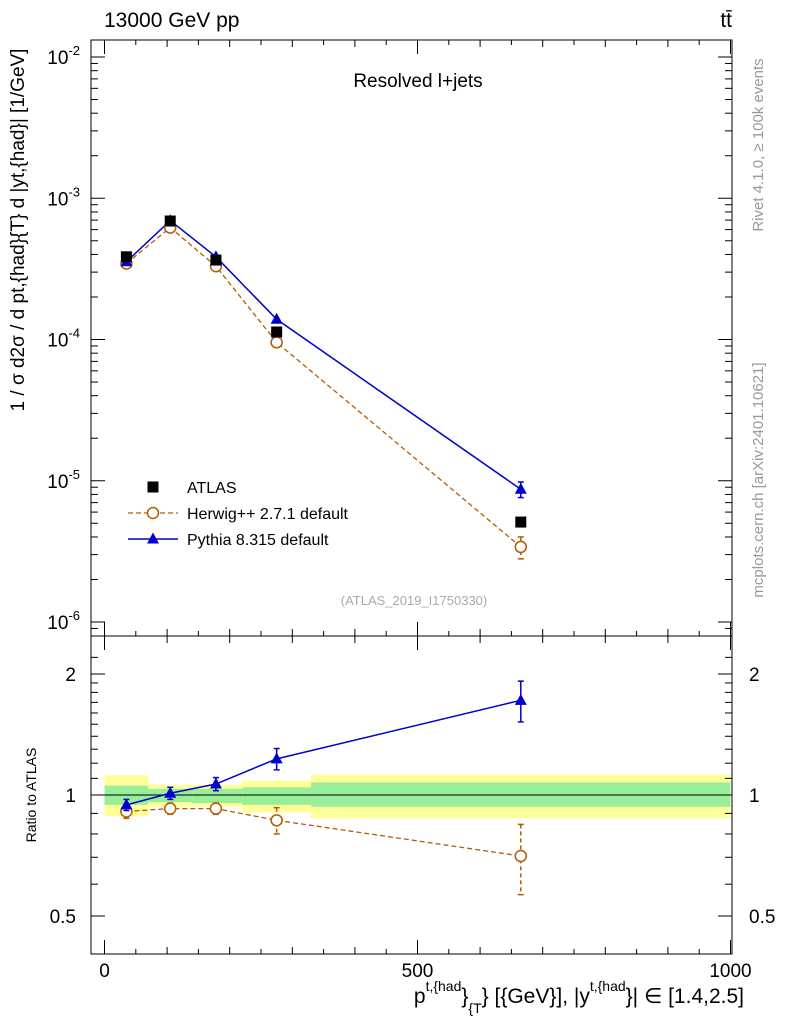  I want to click on legend-entry-label: Pythia 8.315 default, so click(258, 540).